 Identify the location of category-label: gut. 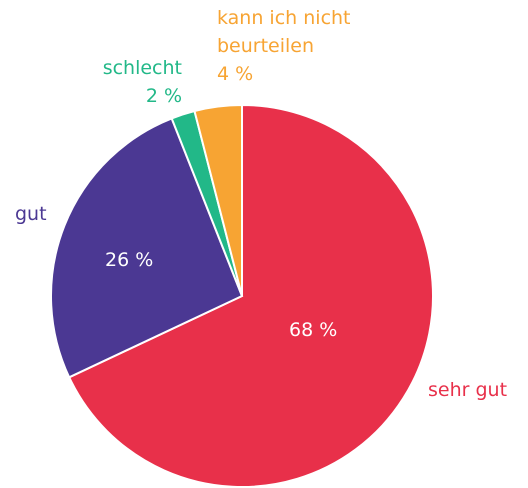
(31, 214).